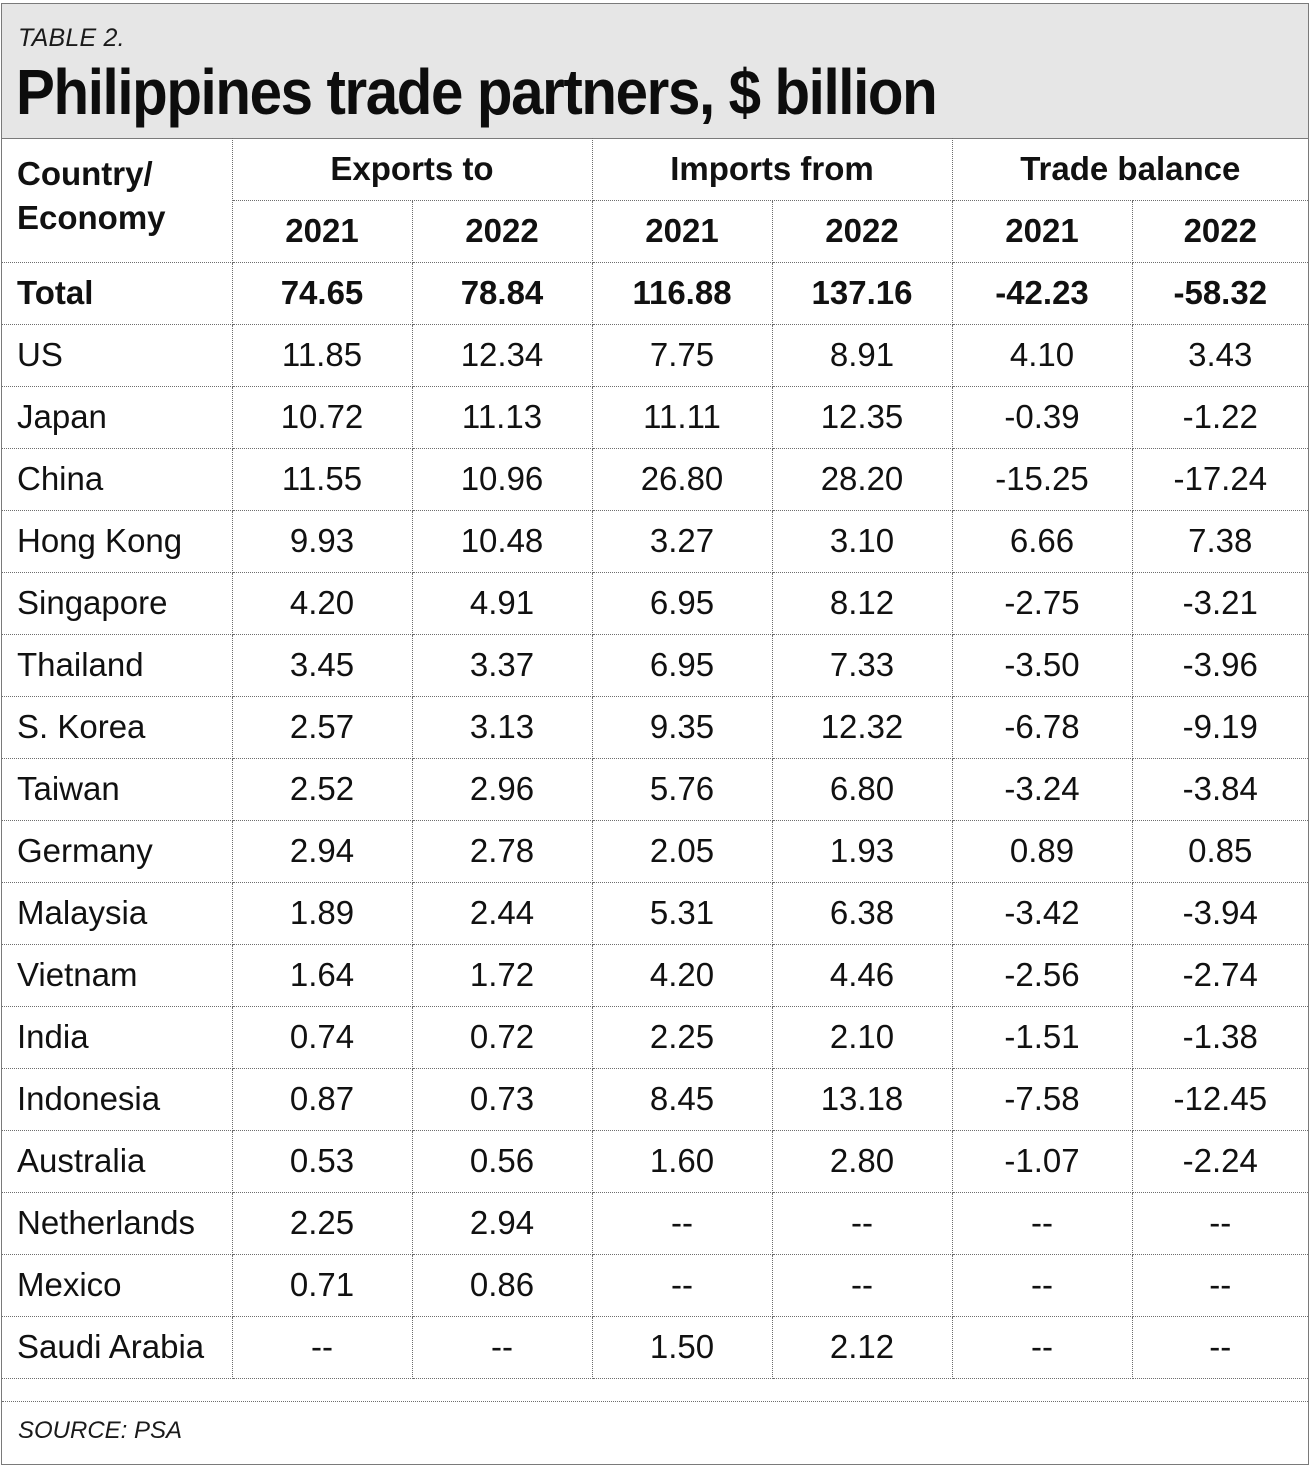 The image size is (1312, 1471). I want to click on value-cell: -0.39, so click(1042, 417).